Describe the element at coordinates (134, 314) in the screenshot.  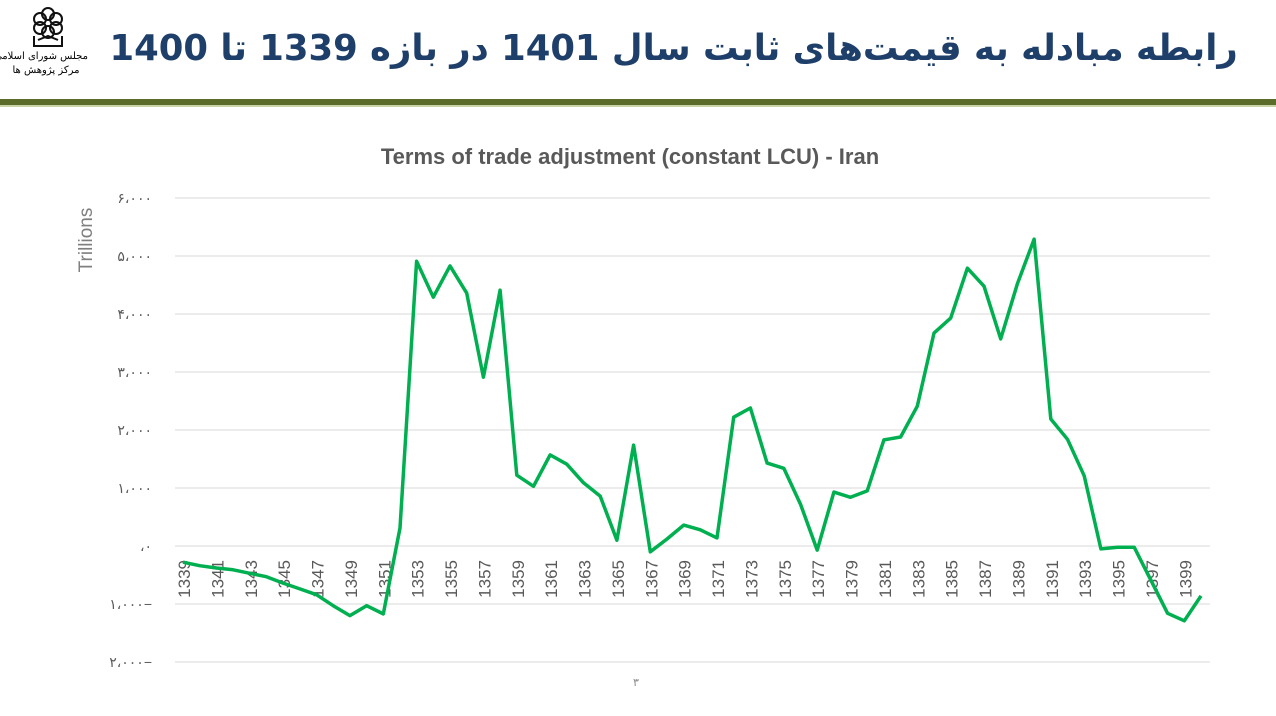
I see `y-tick-label: ۴،۰۰۰` at that location.